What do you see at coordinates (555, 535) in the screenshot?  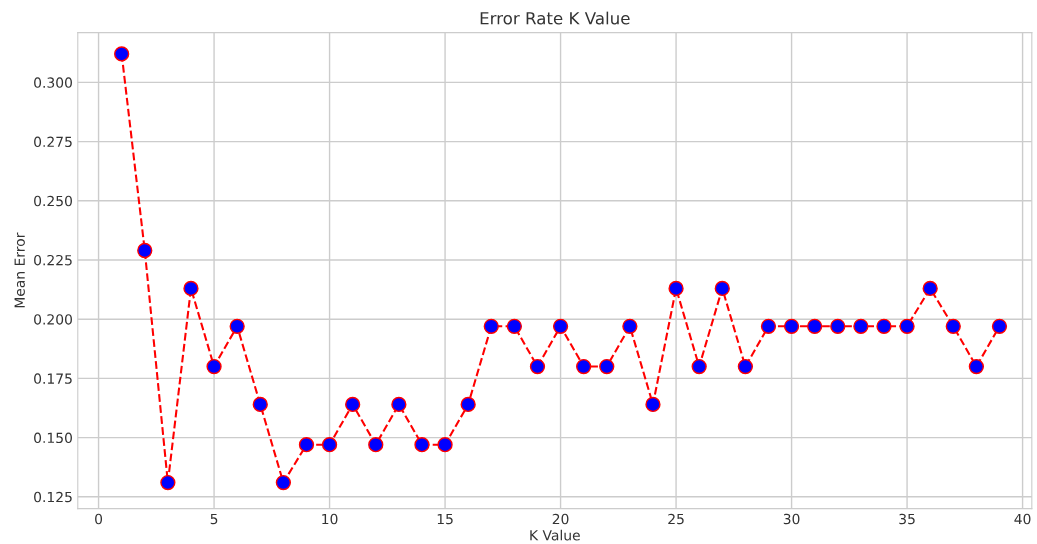 I see `x-axis-title: K Value` at bounding box center [555, 535].